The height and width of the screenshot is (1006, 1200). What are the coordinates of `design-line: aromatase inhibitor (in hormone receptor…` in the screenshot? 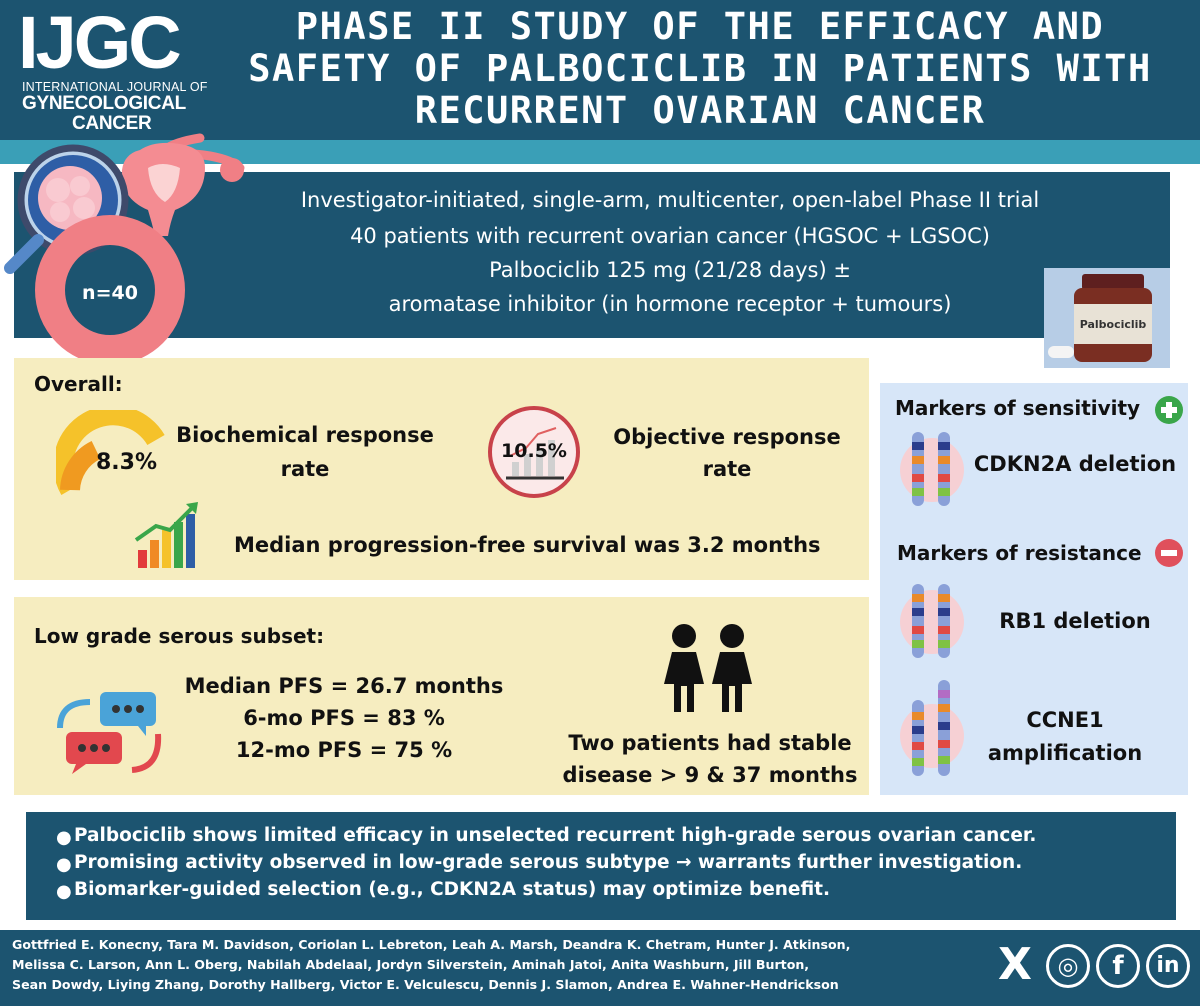 It's located at (670, 304).